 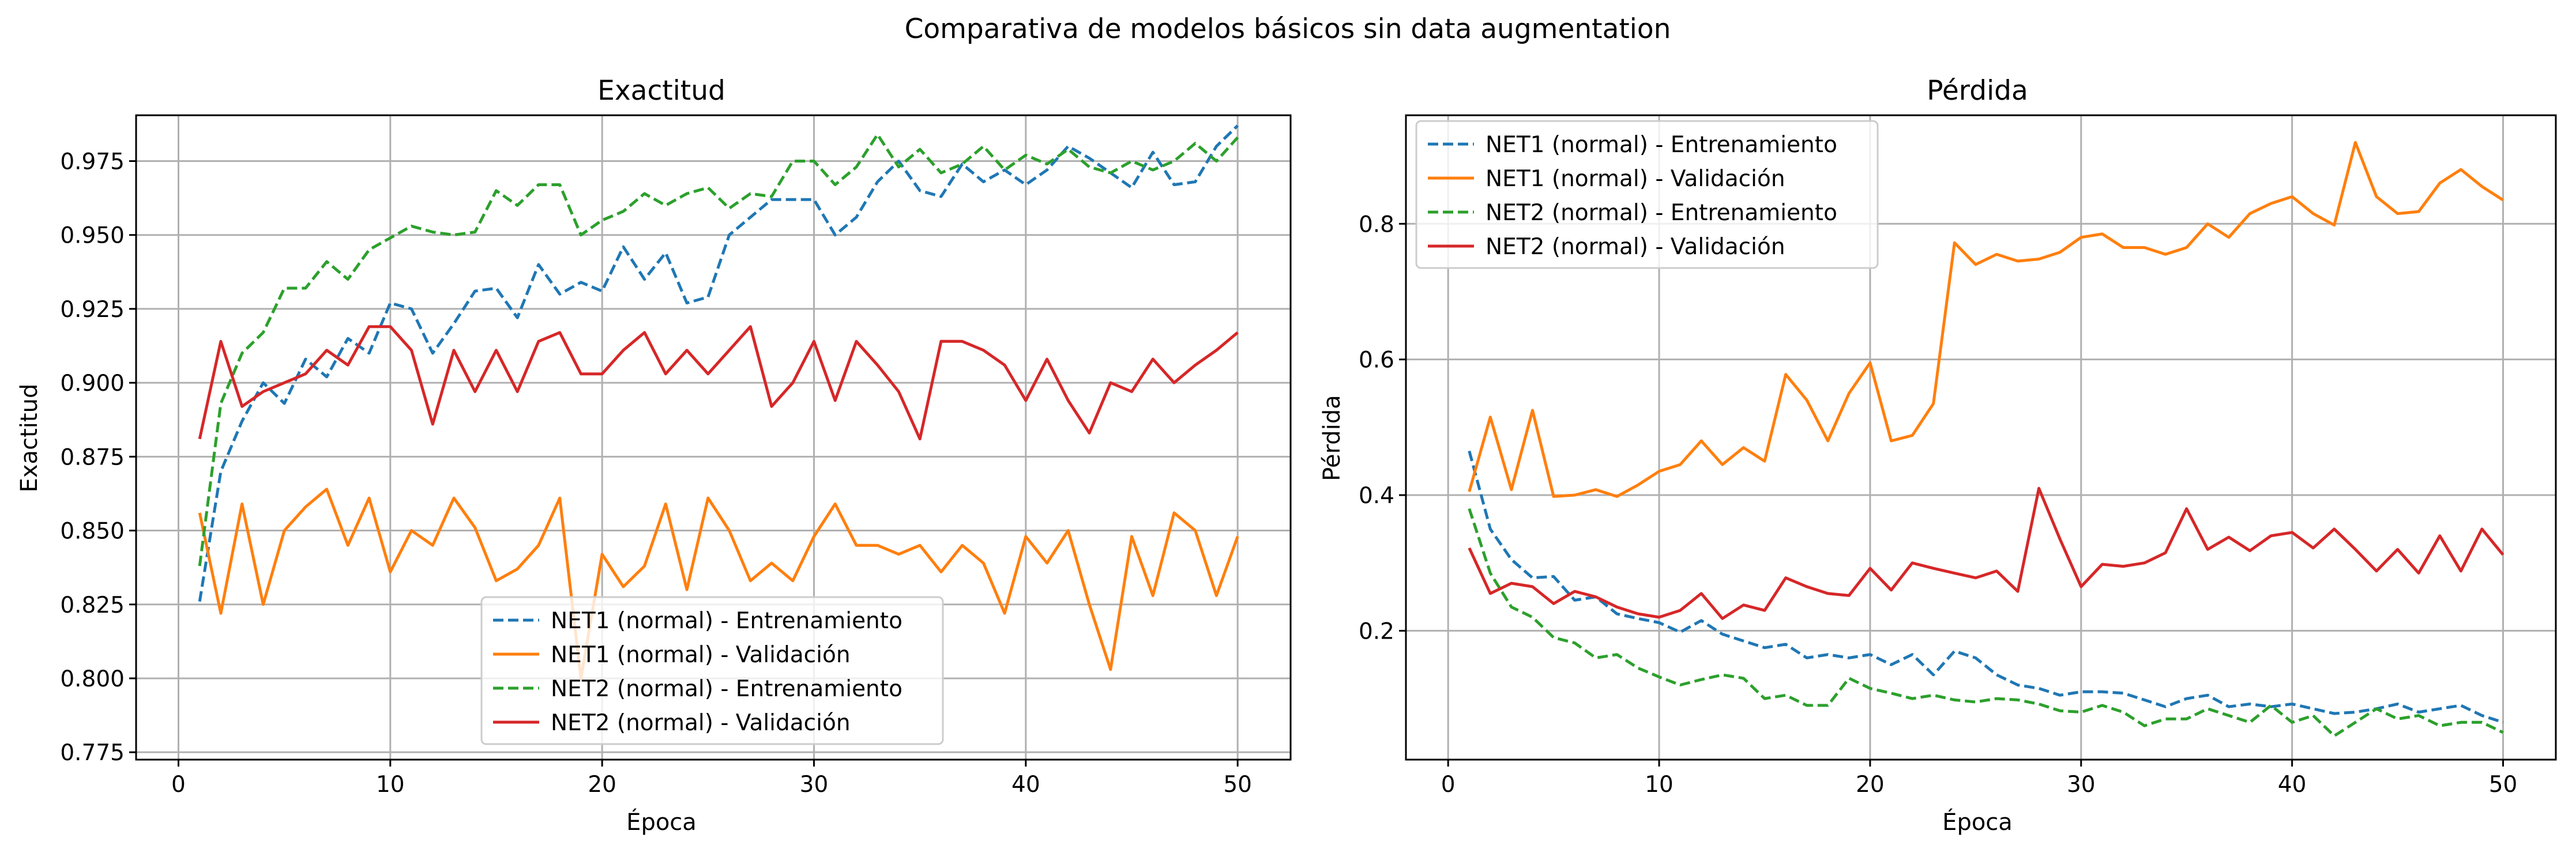 I want to click on accuracy-y-tick-label: 0.825, so click(x=92, y=605).